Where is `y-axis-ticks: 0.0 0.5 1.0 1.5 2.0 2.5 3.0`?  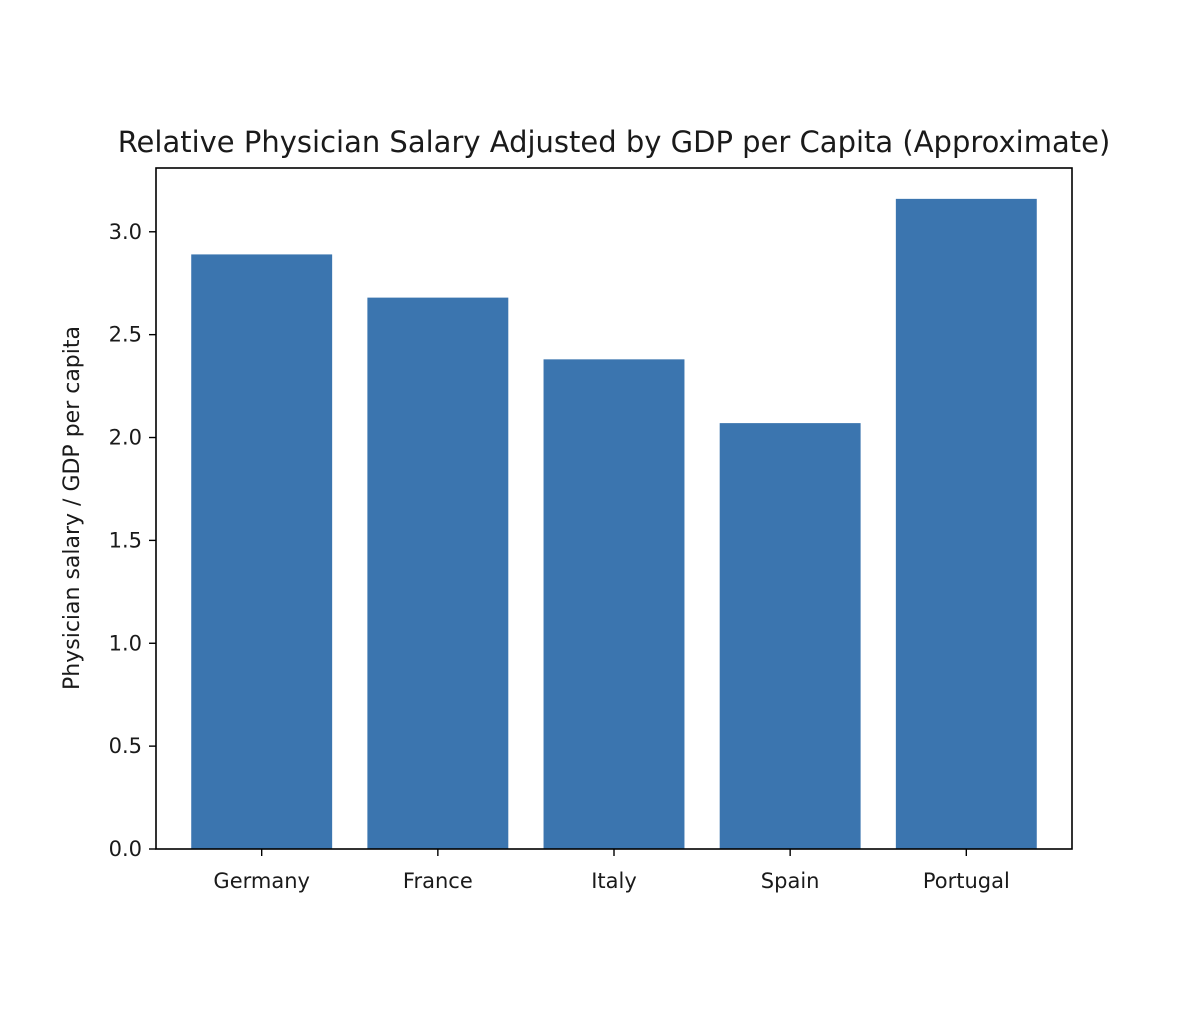 y-axis-ticks: 0.0 0.5 1.0 1.5 2.0 2.5 3.0 is located at coordinates (132, 540).